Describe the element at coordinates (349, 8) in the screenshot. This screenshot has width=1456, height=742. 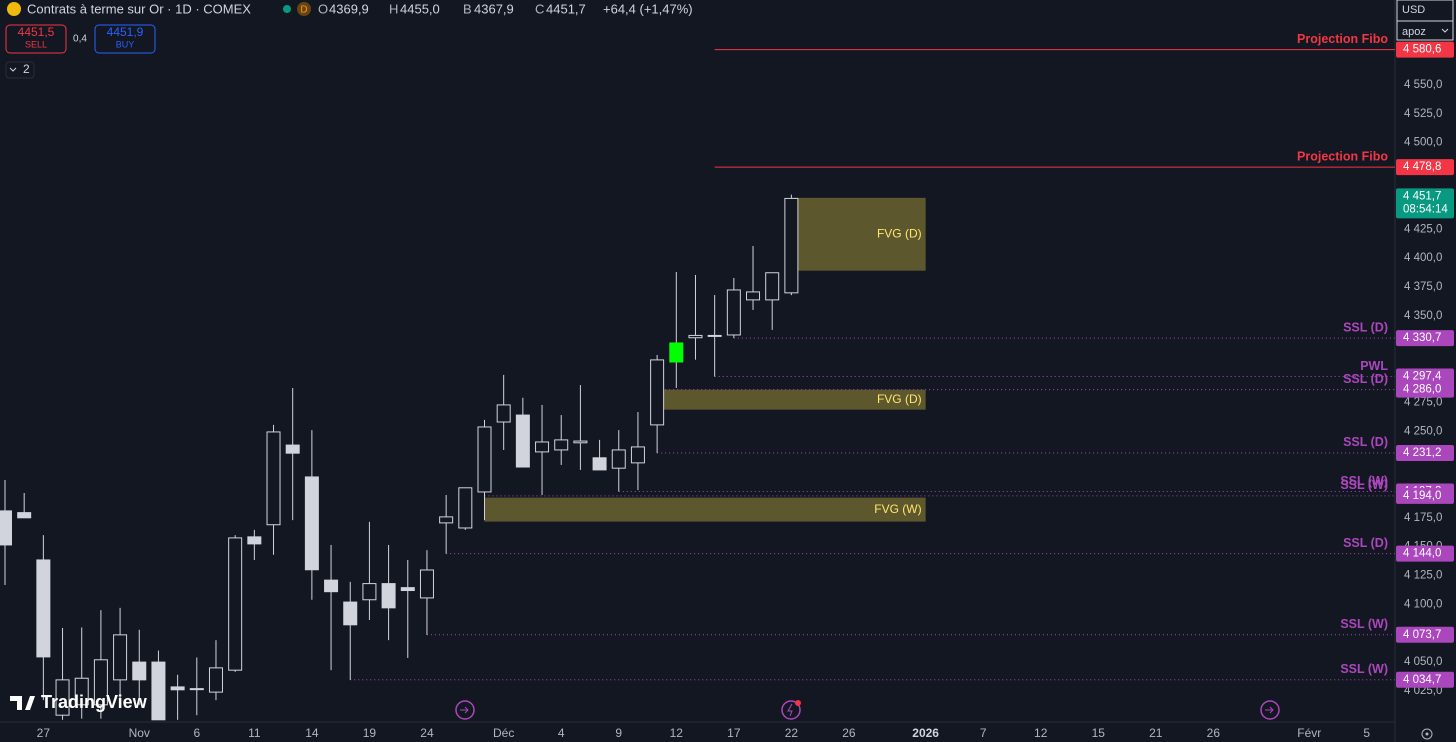
I see `ohlc-value: 4369,9` at that location.